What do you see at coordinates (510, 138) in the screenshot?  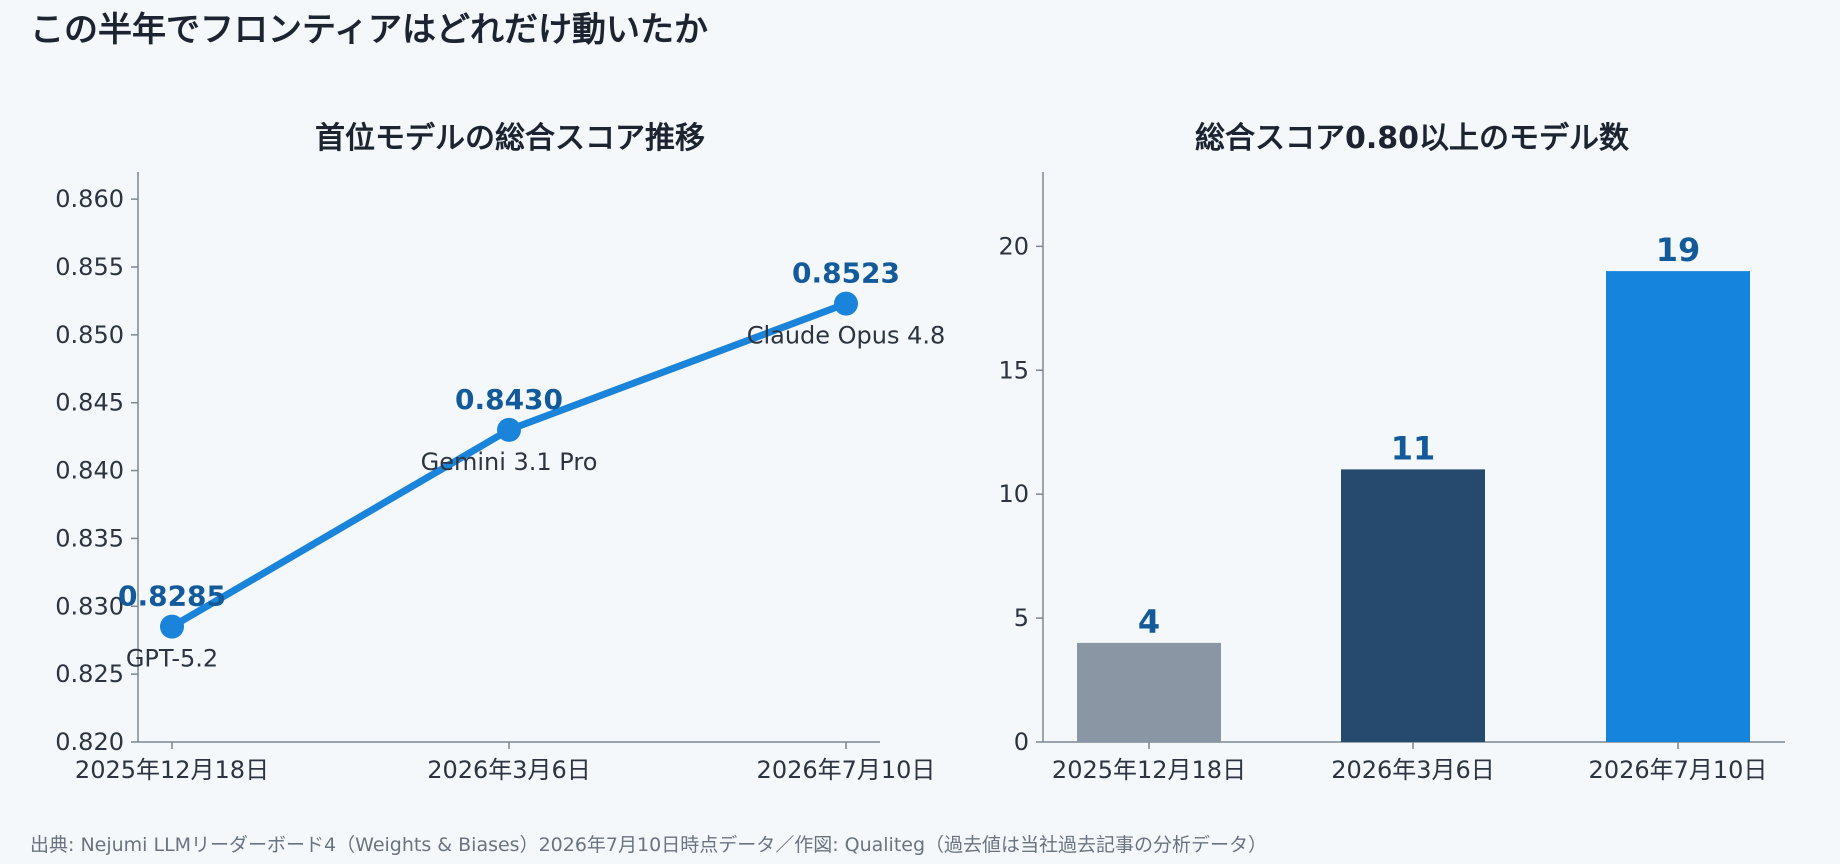 I see `line-chart-title: 首位モデルの総合スコア推移` at bounding box center [510, 138].